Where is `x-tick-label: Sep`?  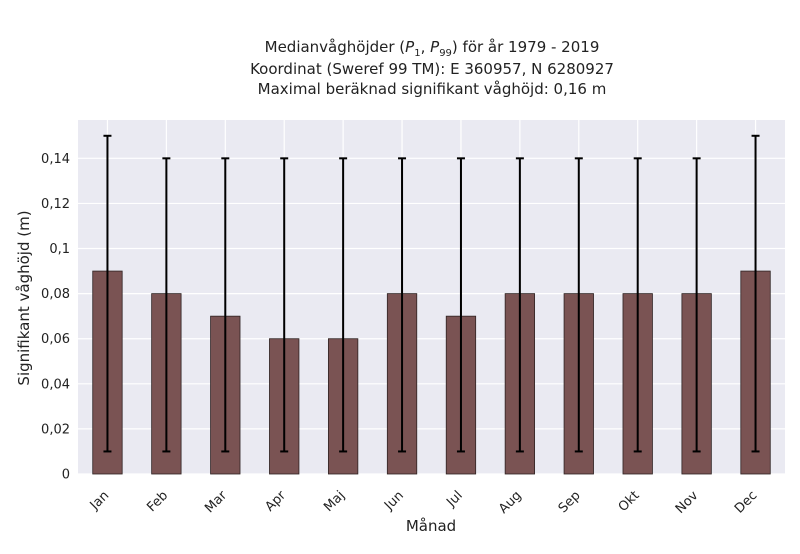 x-tick-label: Sep is located at coordinates (570, 502).